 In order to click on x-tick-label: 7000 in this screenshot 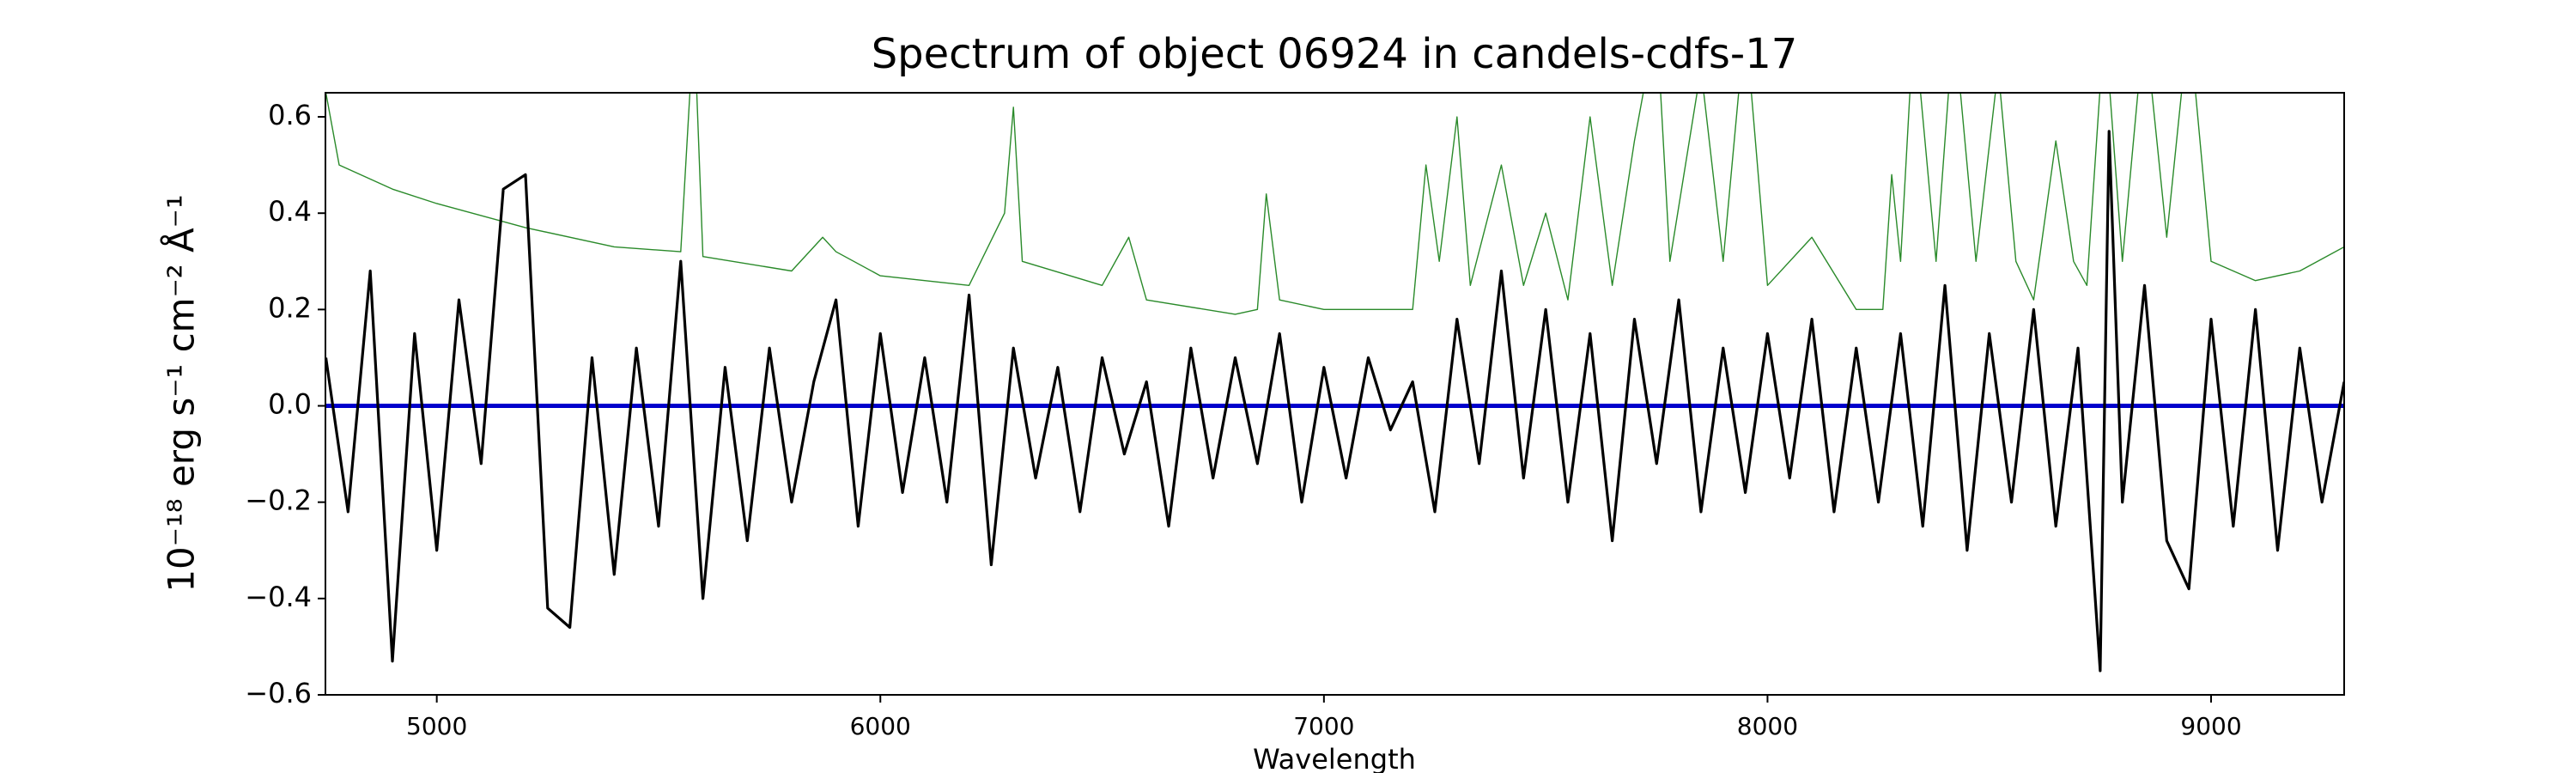, I will do `click(1323, 726)`.